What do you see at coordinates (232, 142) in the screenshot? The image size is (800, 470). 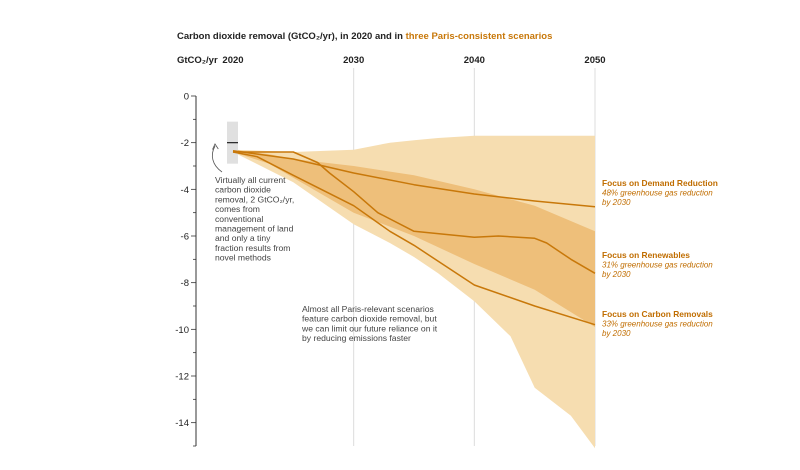 I see `current-2020-layer` at bounding box center [232, 142].